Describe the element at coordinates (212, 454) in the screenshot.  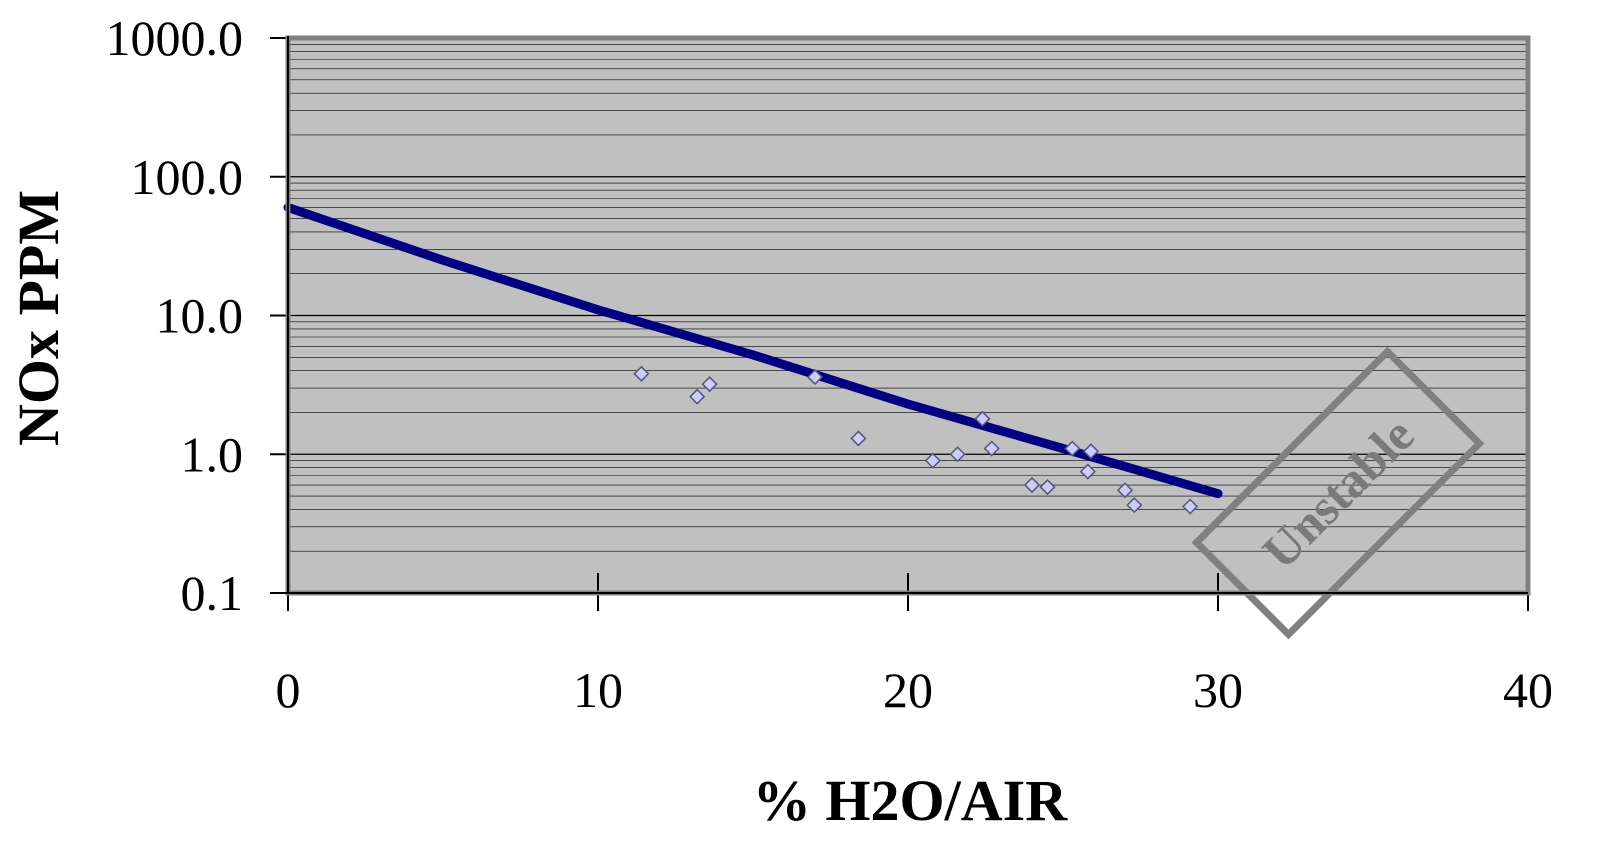
I see `y-tick-label: 1.0` at that location.